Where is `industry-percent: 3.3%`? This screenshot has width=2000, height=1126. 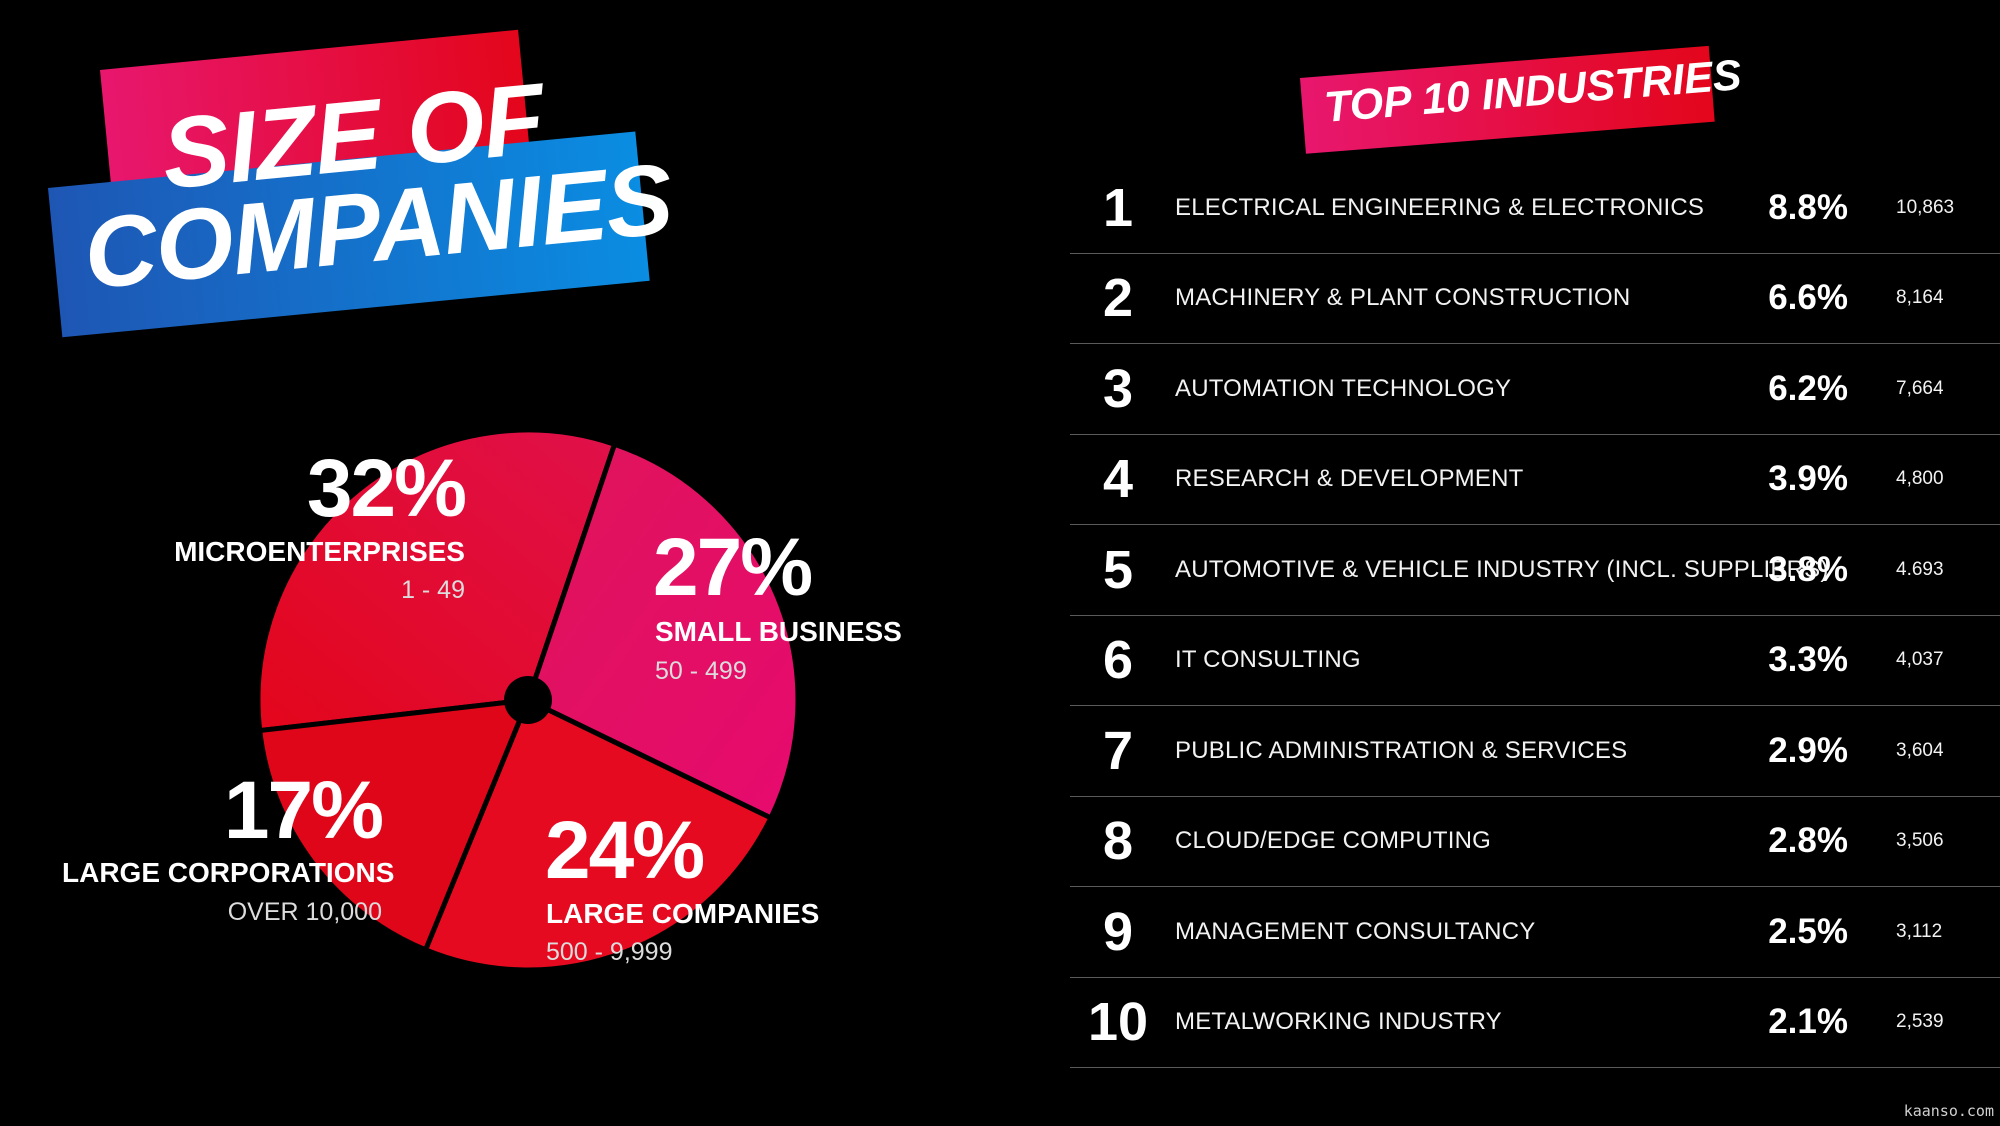 industry-percent: 3.3% is located at coordinates (1808, 660).